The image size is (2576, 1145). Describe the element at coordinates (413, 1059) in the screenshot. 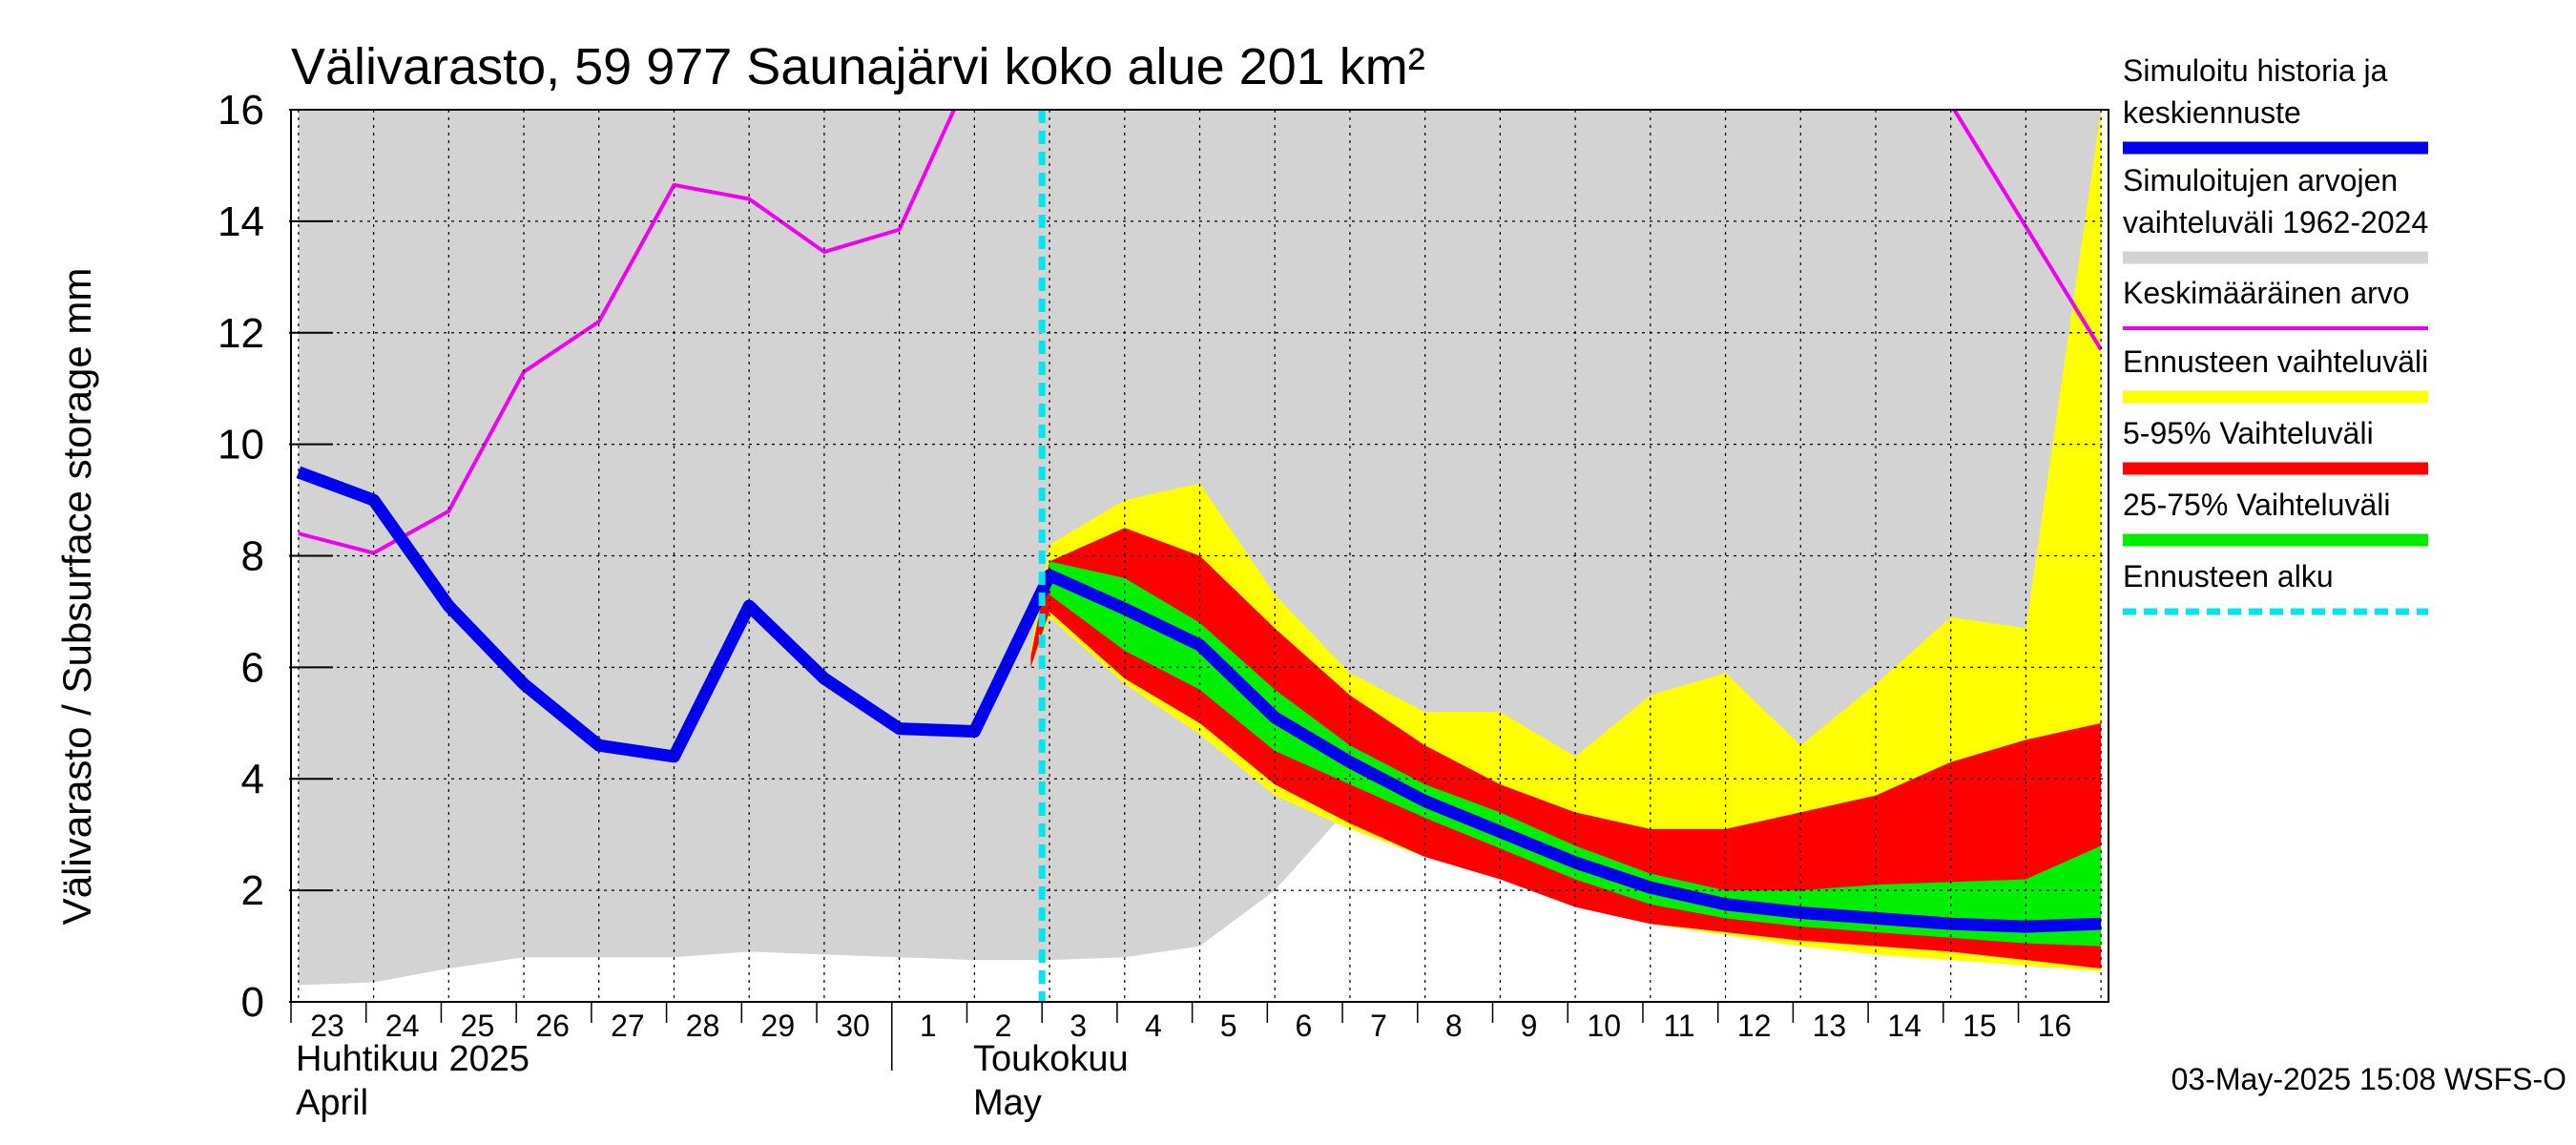

I see `month-label-april-fi: Huhtikuu 2025` at that location.